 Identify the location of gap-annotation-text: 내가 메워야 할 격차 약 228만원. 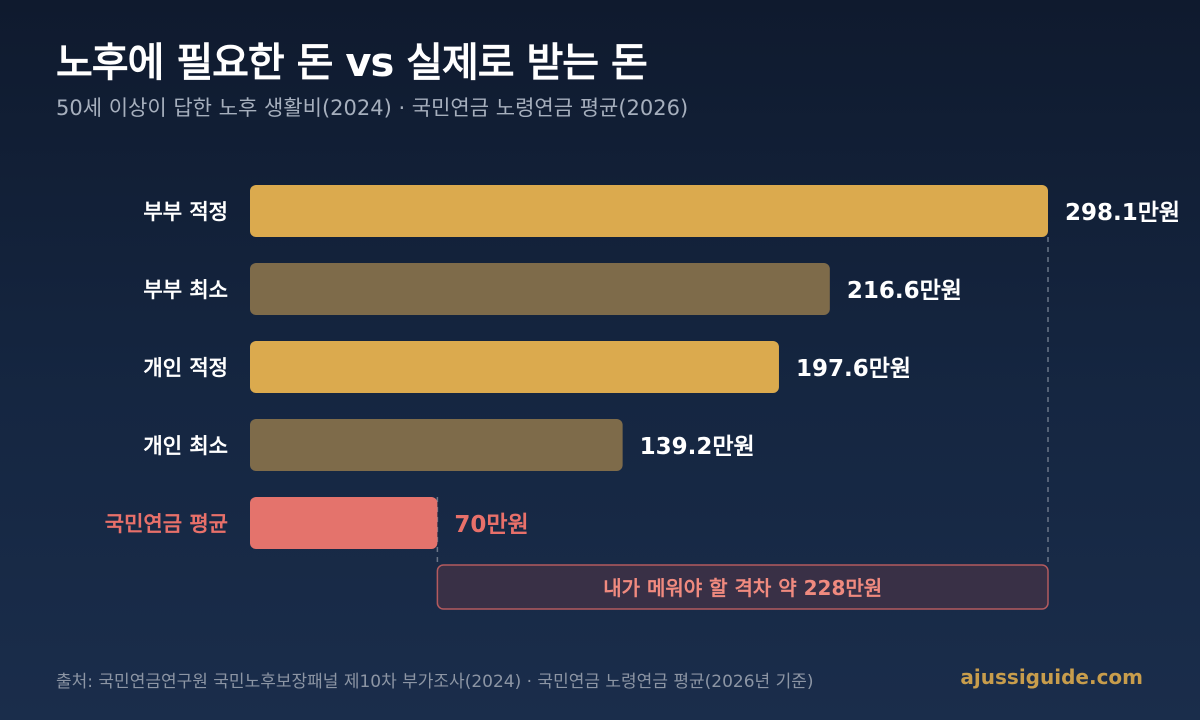
(742, 588).